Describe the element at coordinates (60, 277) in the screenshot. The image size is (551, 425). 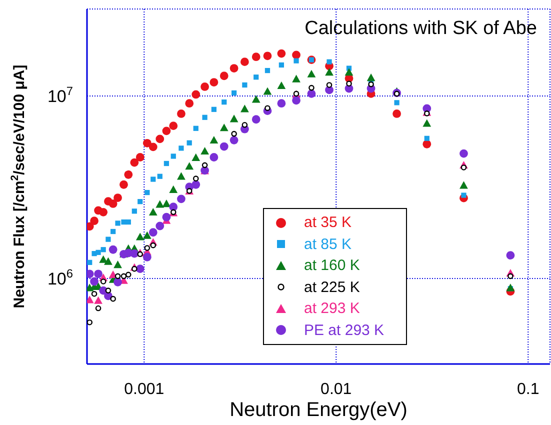
I see `y-tick-label: 10$^{6}$` at that location.